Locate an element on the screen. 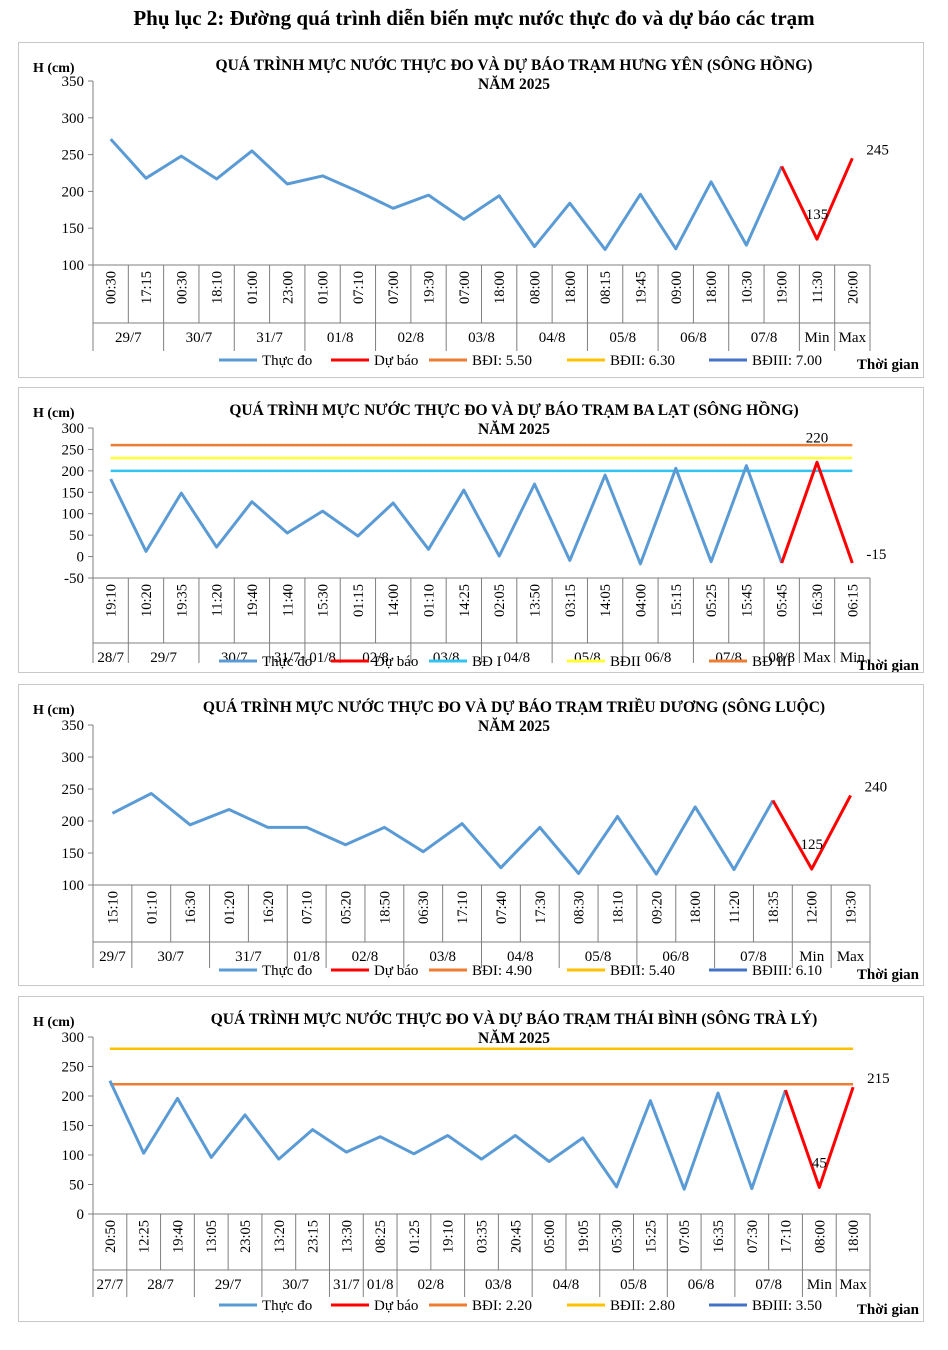 This screenshot has height=1350, width=948. x-time-label: 17:15 is located at coordinates (147, 287).